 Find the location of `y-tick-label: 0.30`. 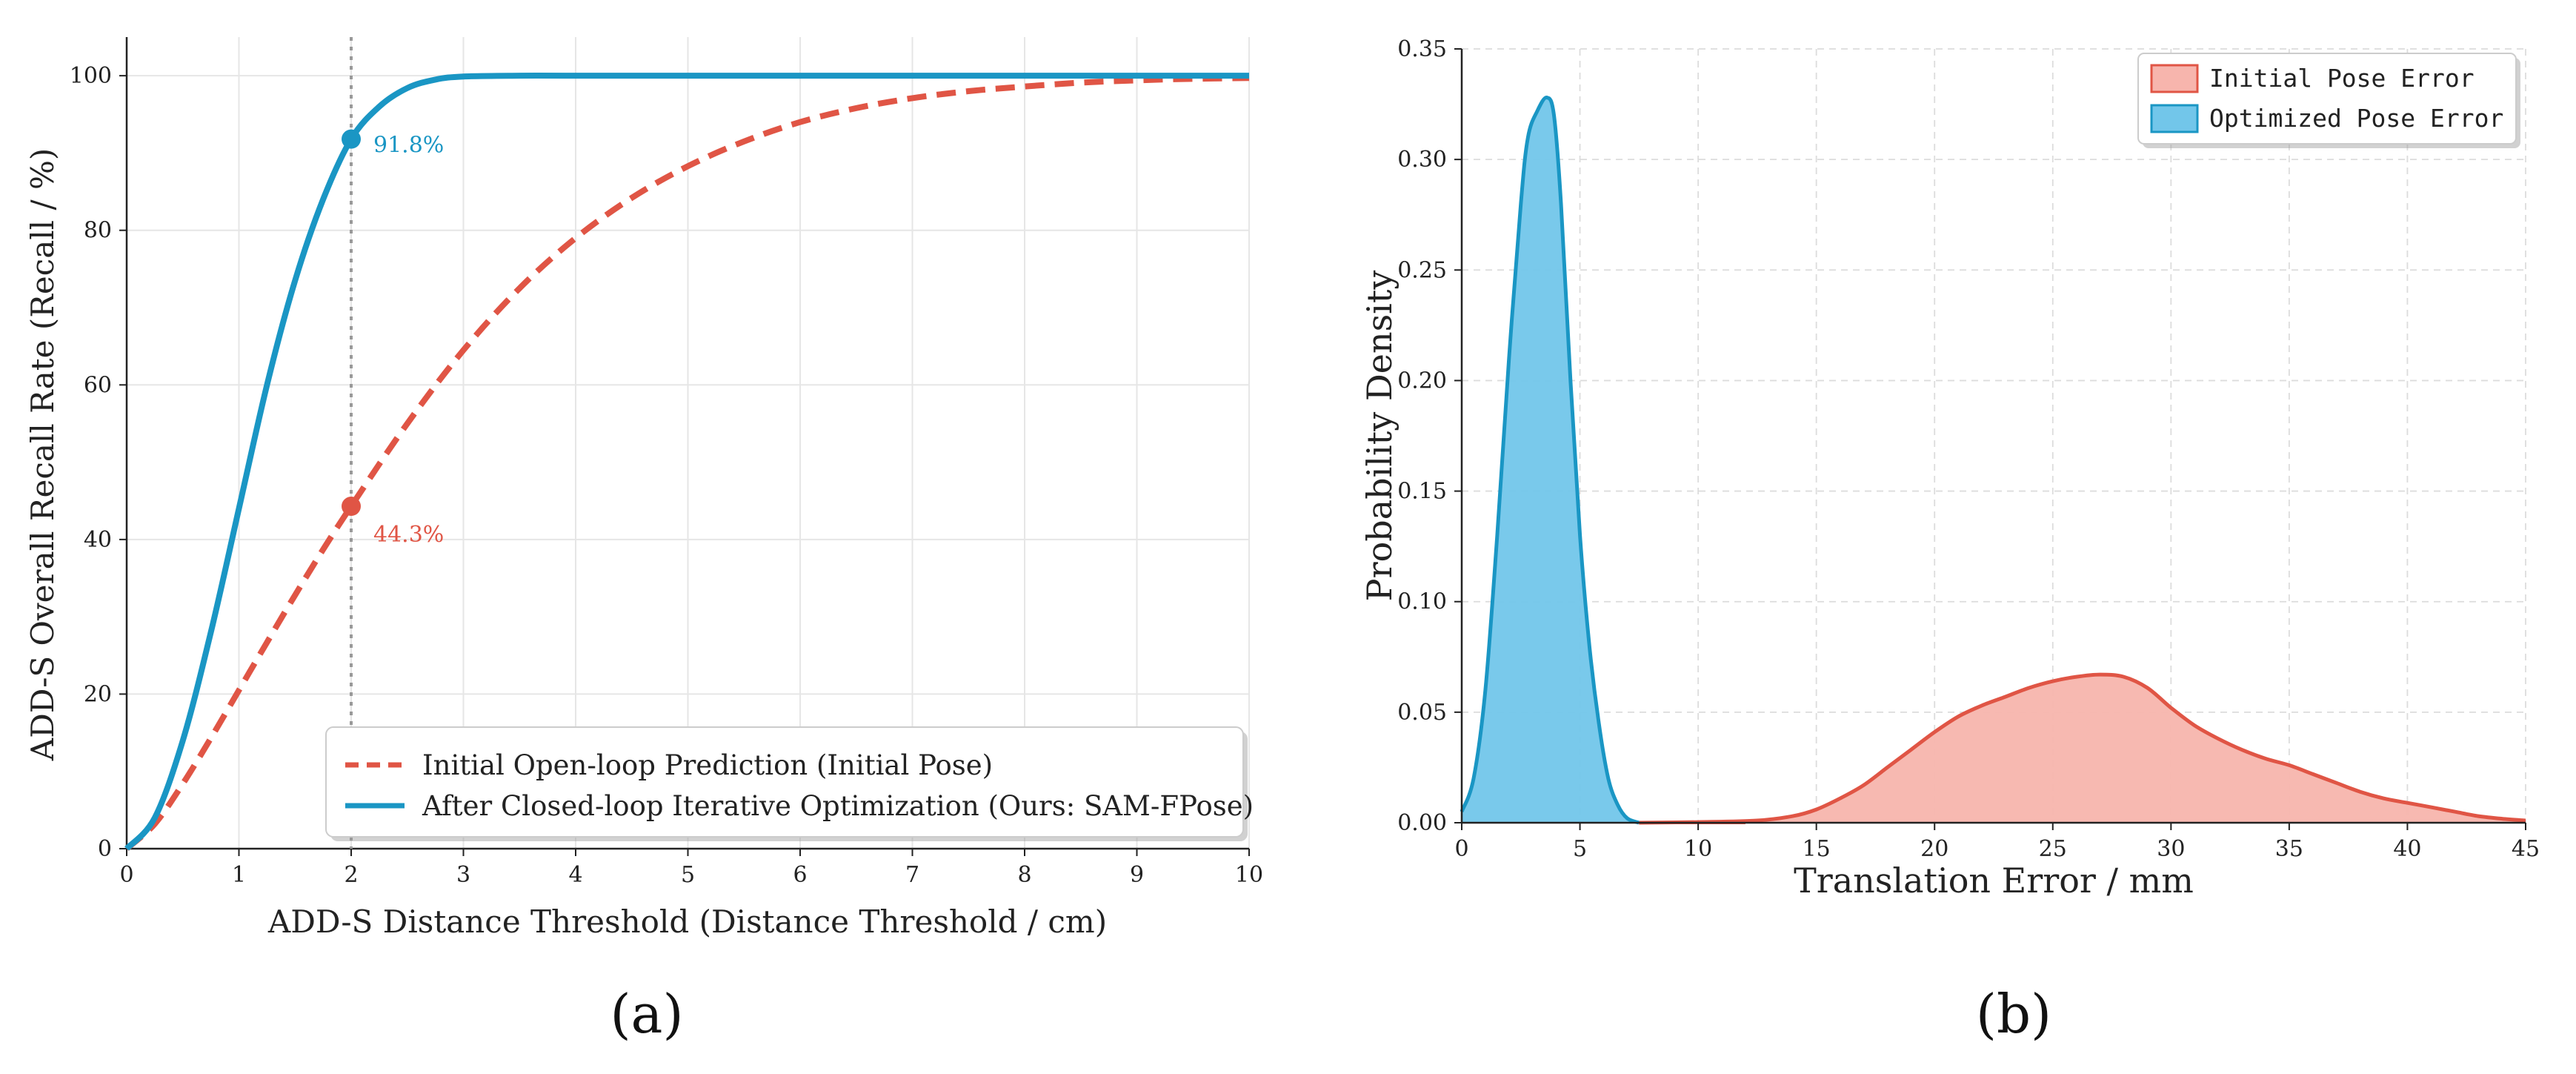

y-tick-label: 0.30 is located at coordinates (1422, 160).